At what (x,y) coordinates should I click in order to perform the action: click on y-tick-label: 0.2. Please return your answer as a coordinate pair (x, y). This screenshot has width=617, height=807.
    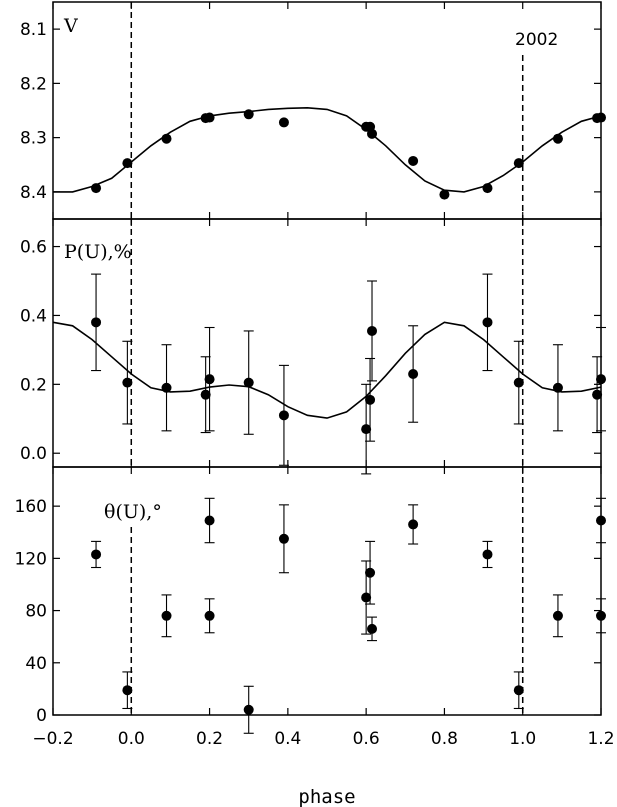
    Looking at the image, I should click on (33, 385).